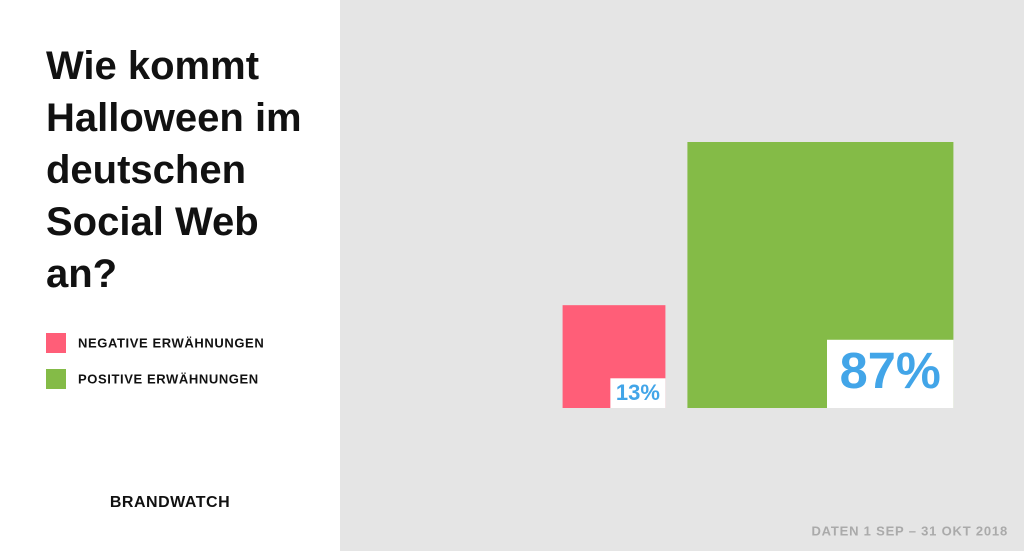  Describe the element at coordinates (168, 378) in the screenshot. I see `legend-label: POSITIVE ERWÄHNUNGEN` at that location.